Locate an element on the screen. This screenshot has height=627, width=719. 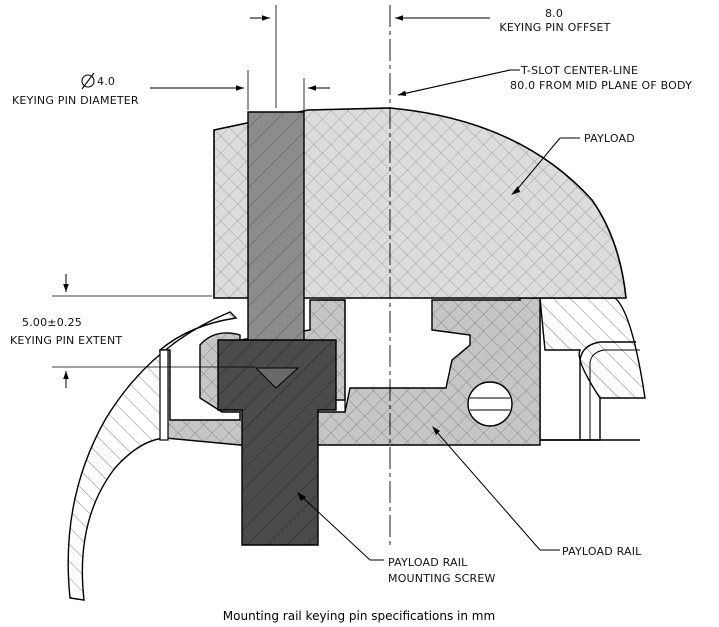
screw-label-line1: PAYLOAD RAIL is located at coordinates (428, 562).